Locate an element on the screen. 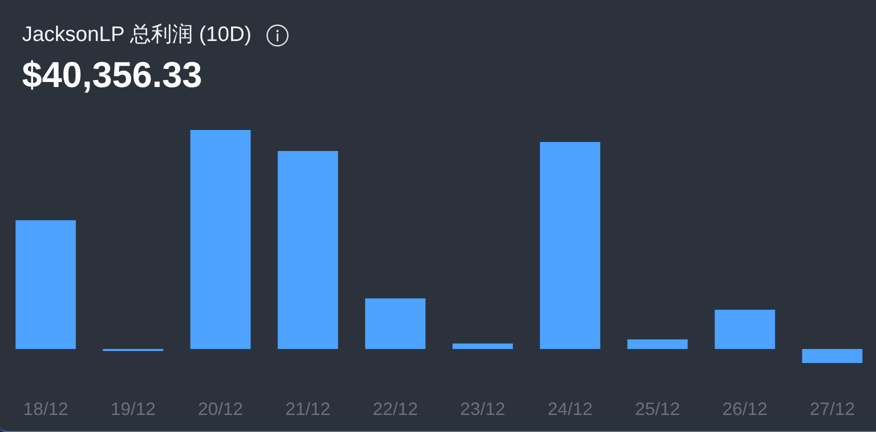 The width and height of the screenshot is (876, 432). x-tick-label: 25/12 is located at coordinates (657, 408).